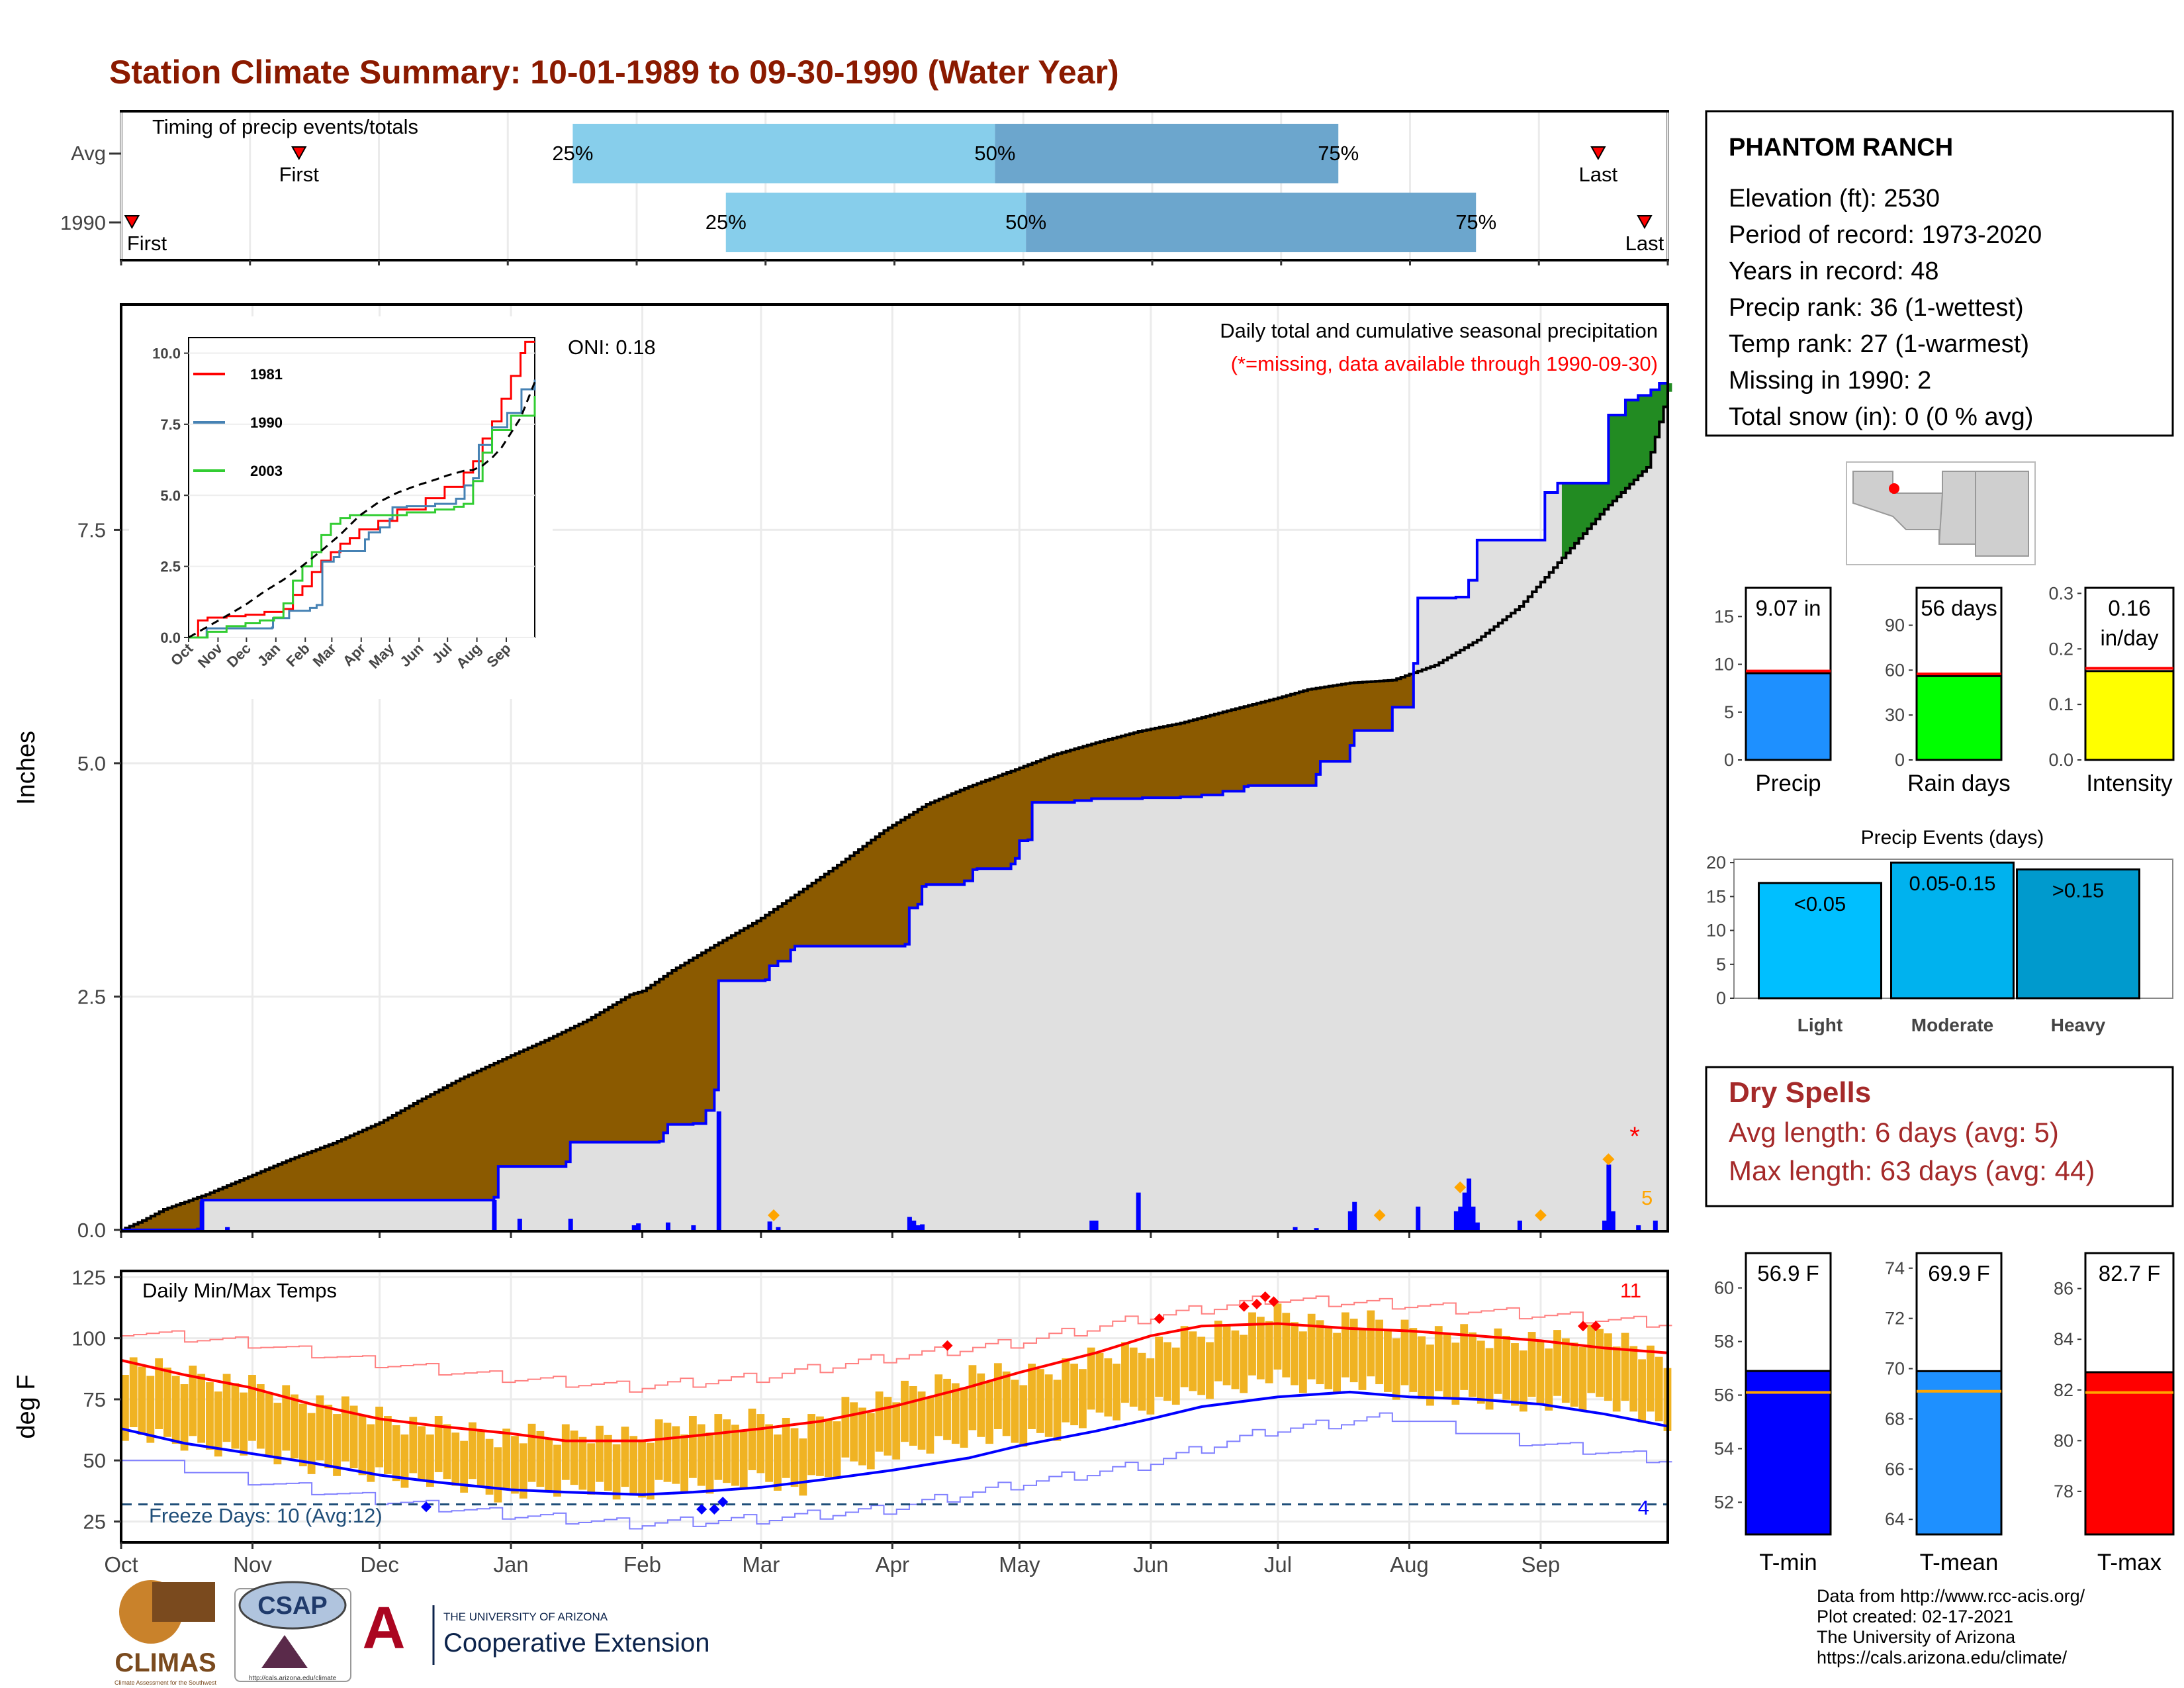  I want to click on summary-y-tick-label: 0, so click(1900, 760).